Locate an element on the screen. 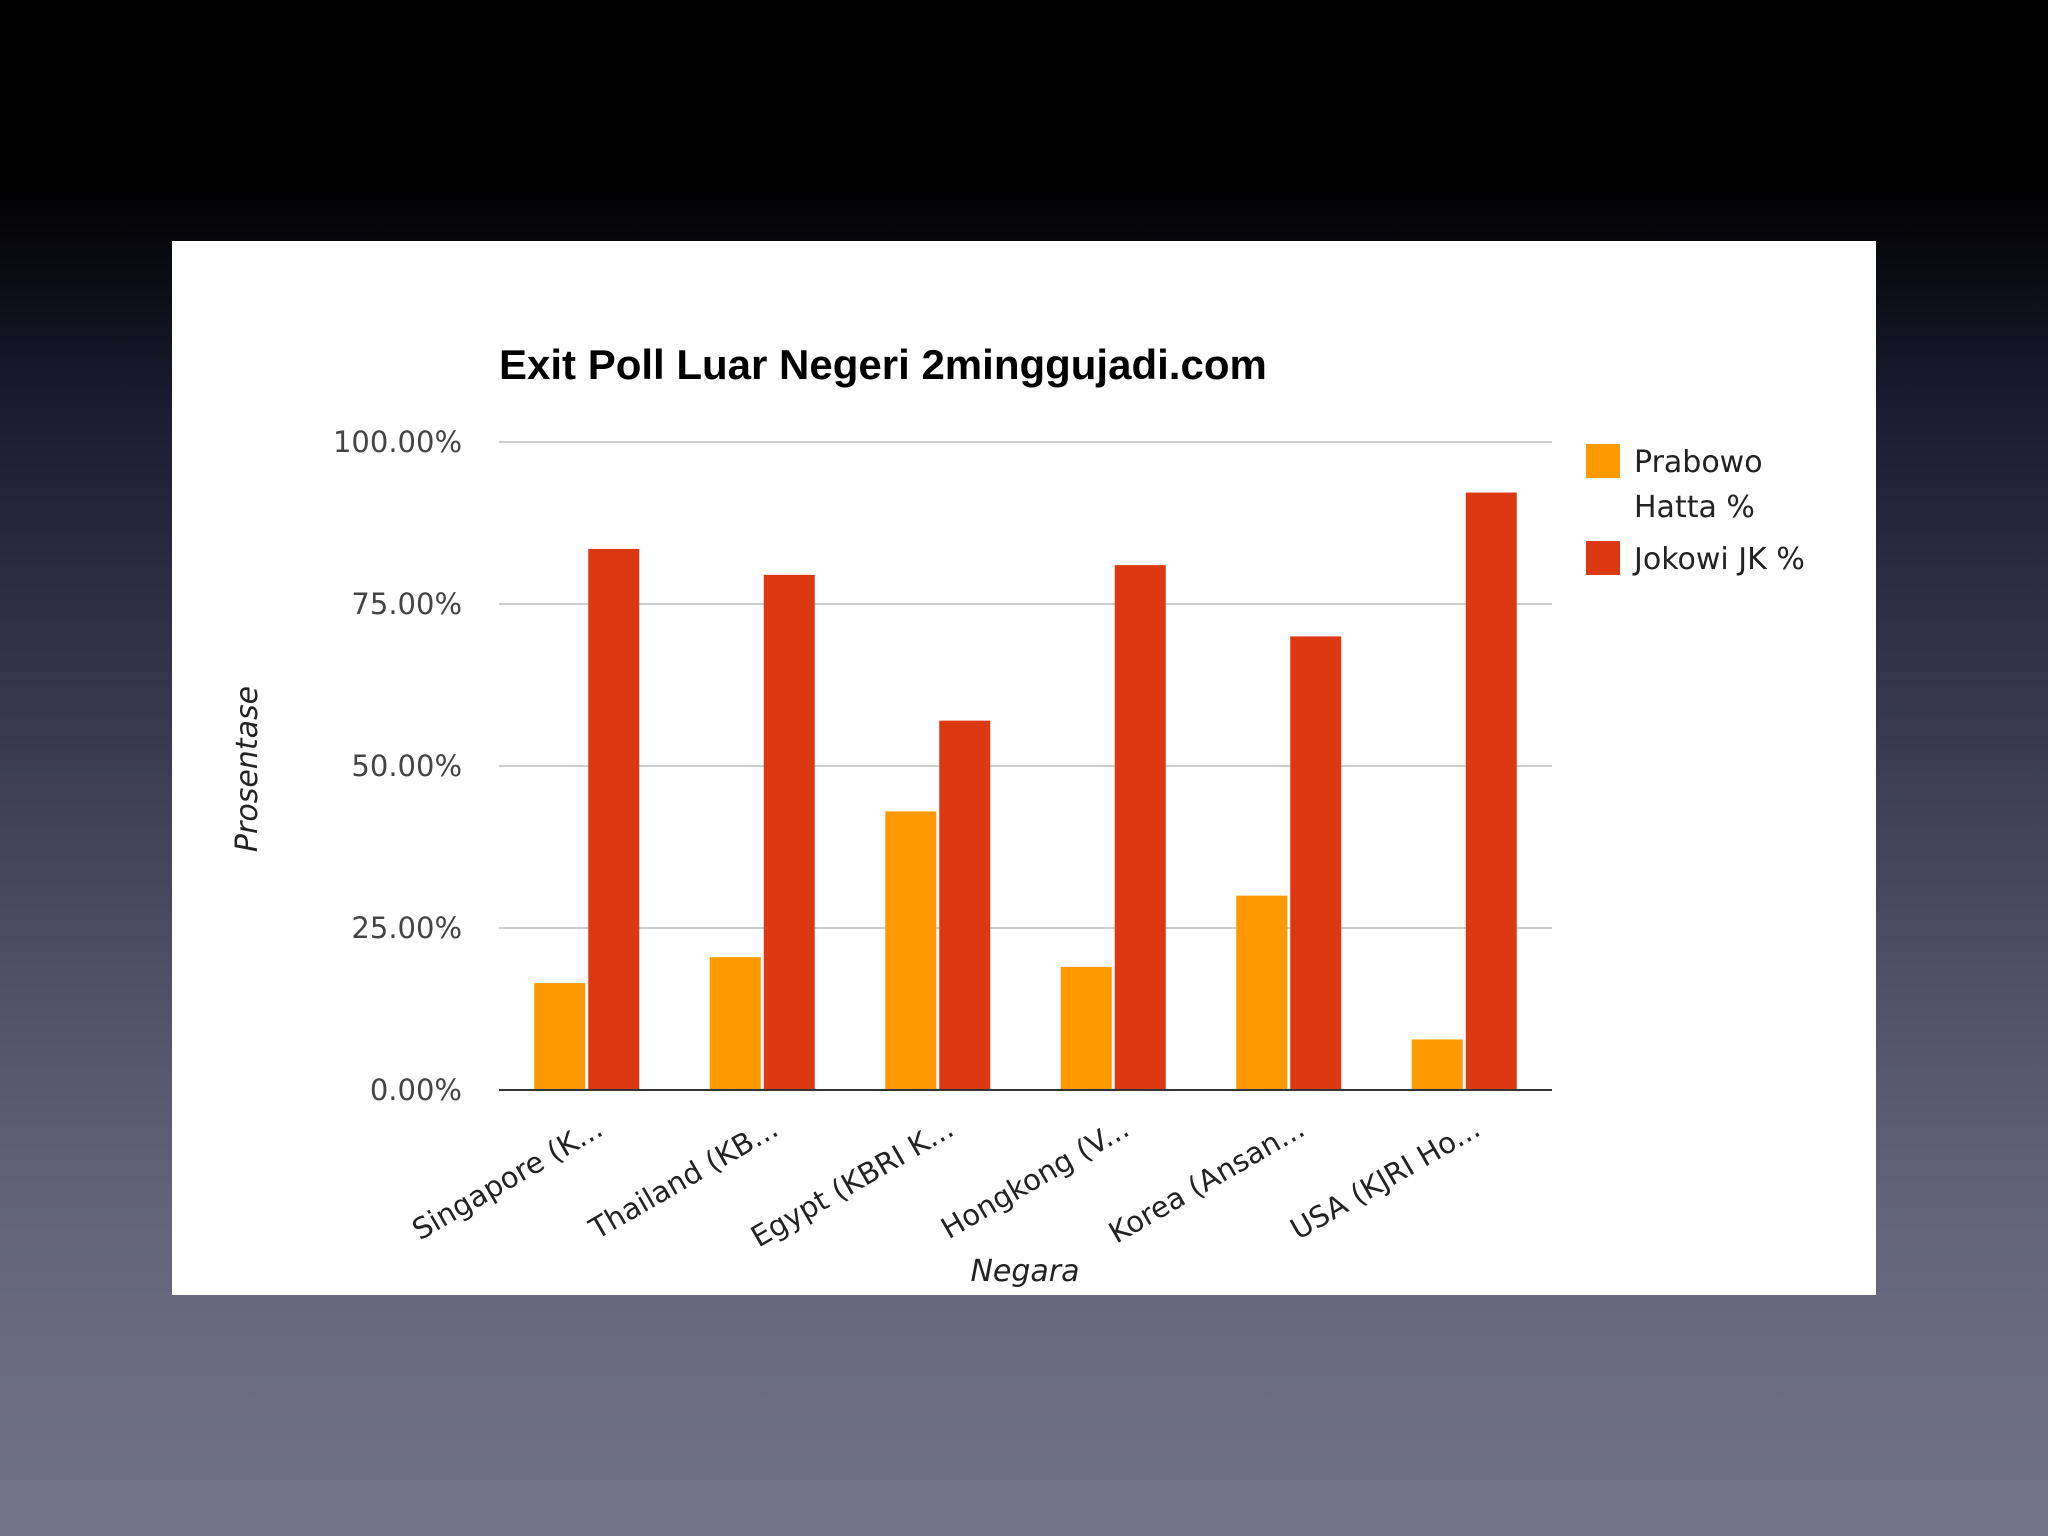 This screenshot has height=1536, width=2048. y-tick-label: 75.00% is located at coordinates (406, 604).